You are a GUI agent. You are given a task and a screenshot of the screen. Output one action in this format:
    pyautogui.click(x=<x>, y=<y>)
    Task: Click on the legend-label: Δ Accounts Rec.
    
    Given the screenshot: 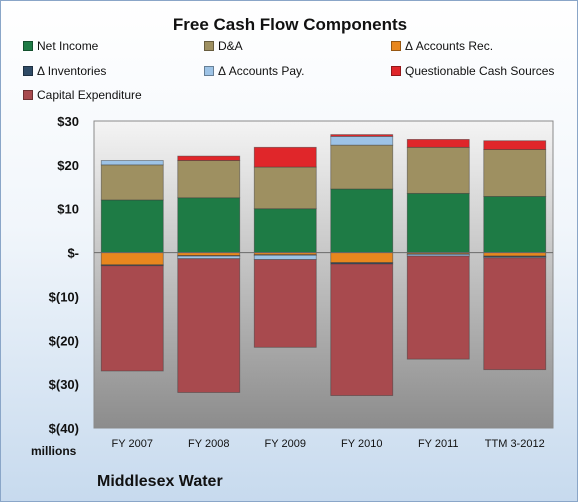 What is the action you would take?
    pyautogui.click(x=449, y=46)
    